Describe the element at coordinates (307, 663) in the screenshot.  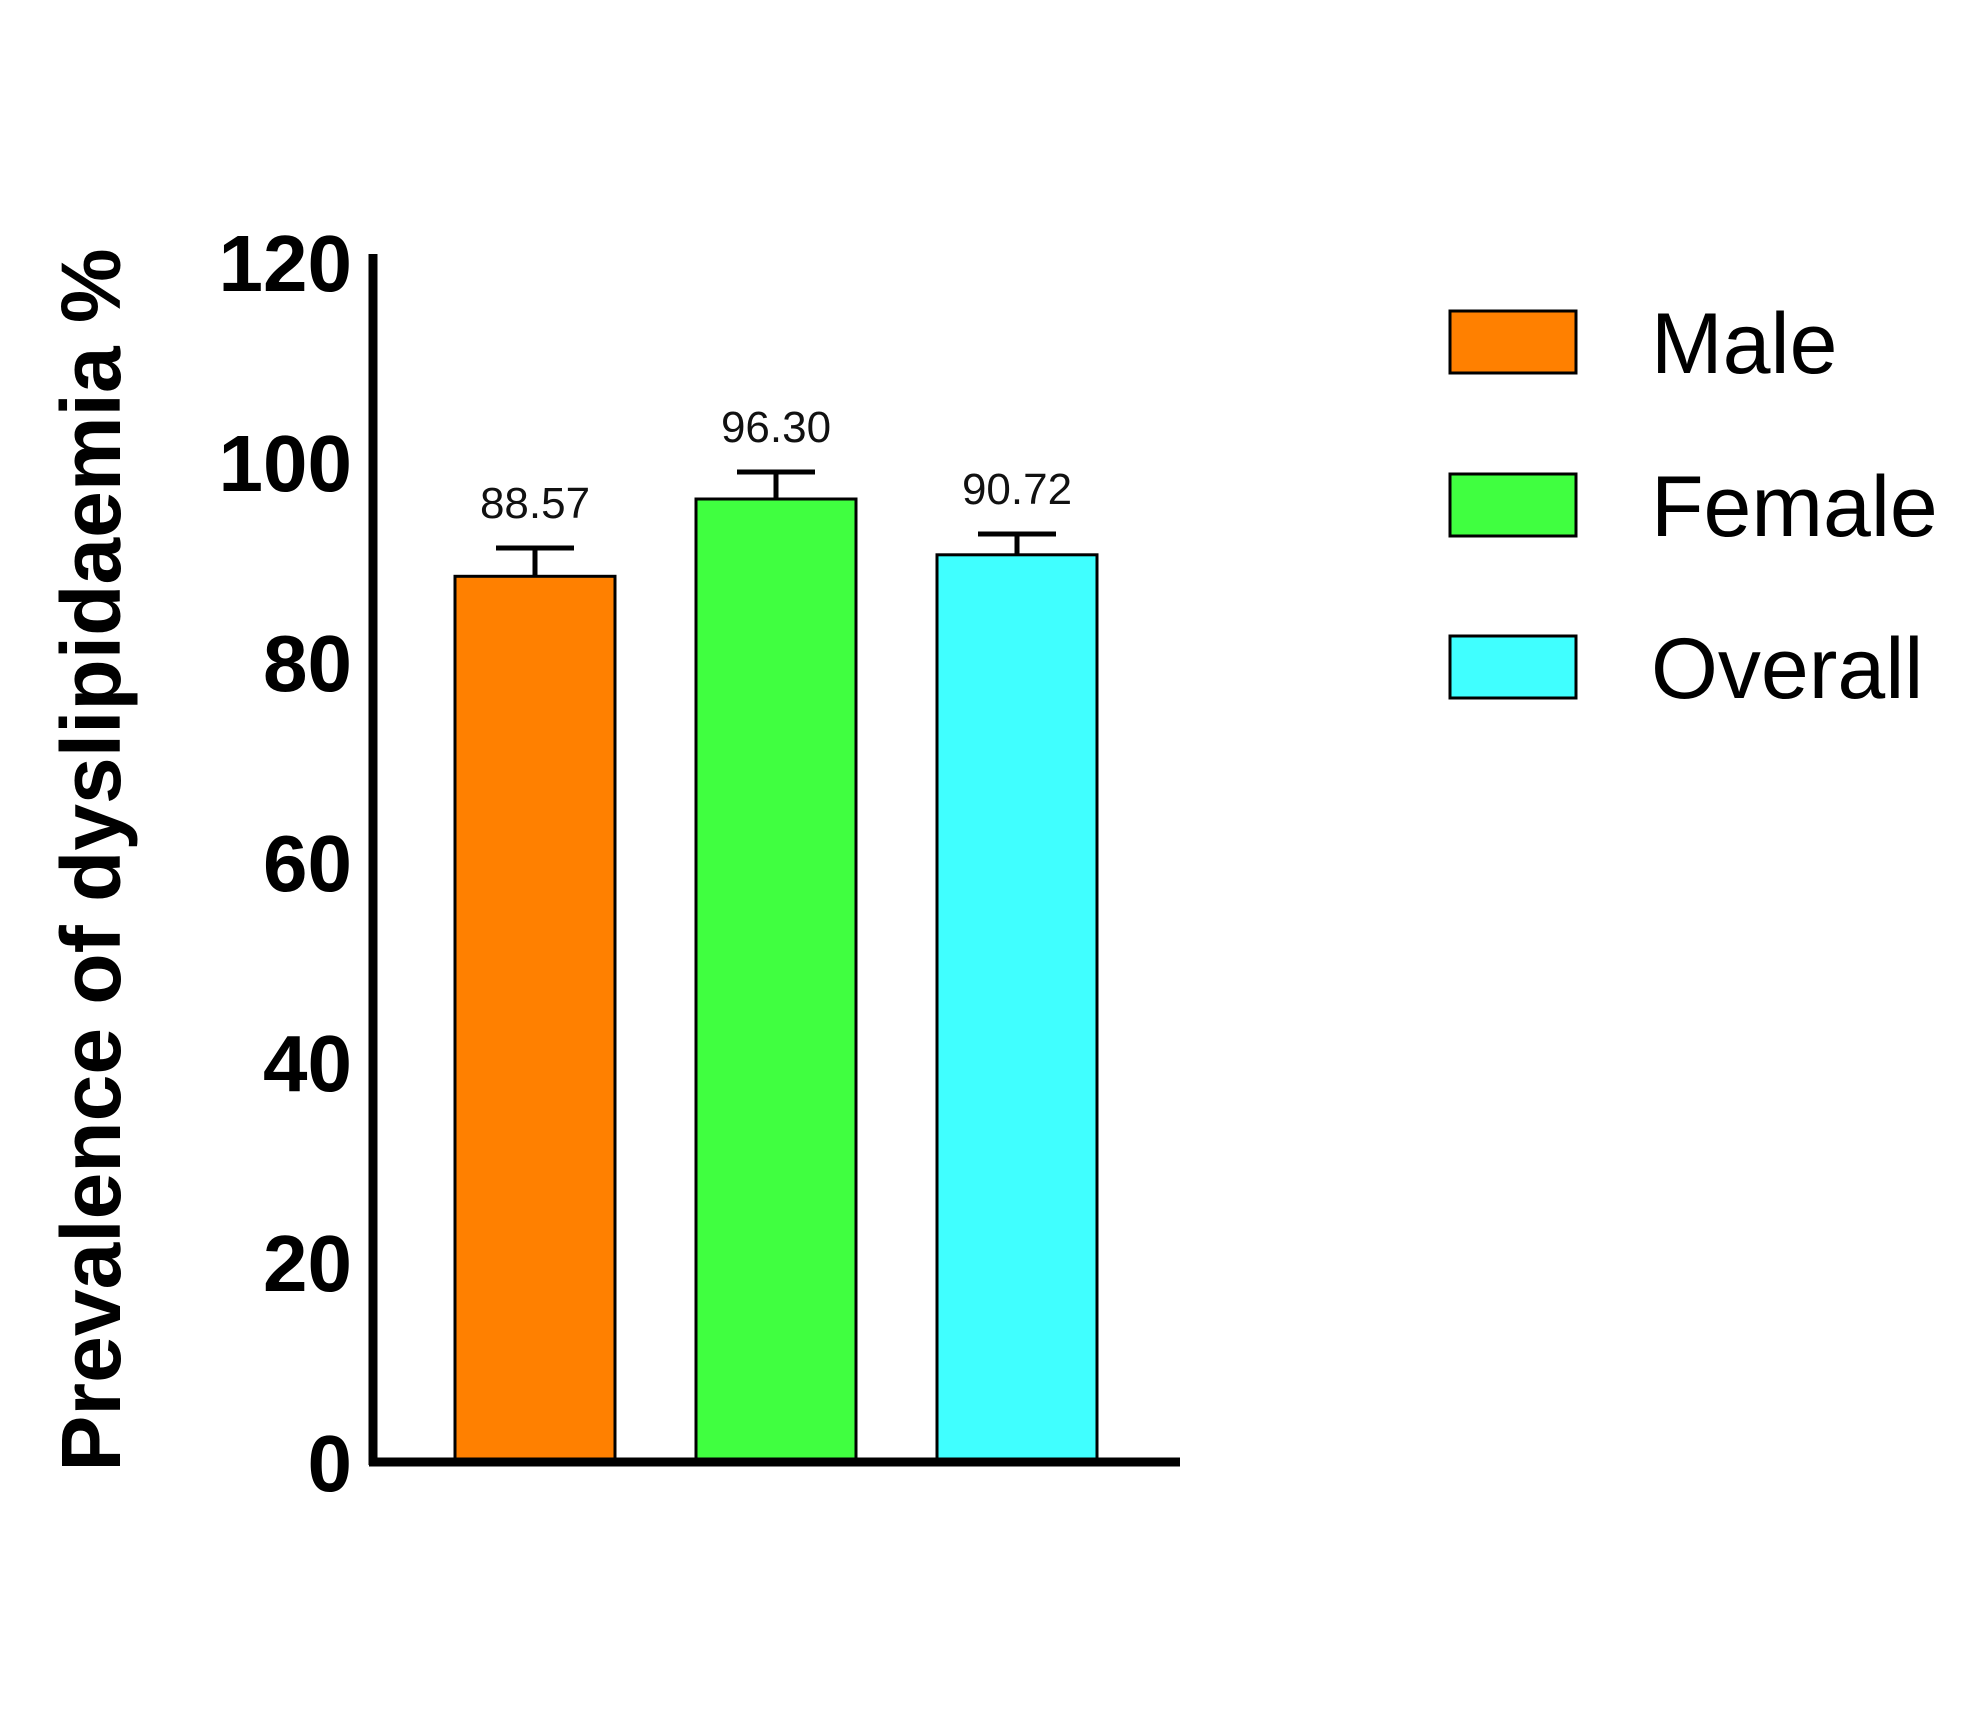
I see `y-tick-label: 80` at that location.